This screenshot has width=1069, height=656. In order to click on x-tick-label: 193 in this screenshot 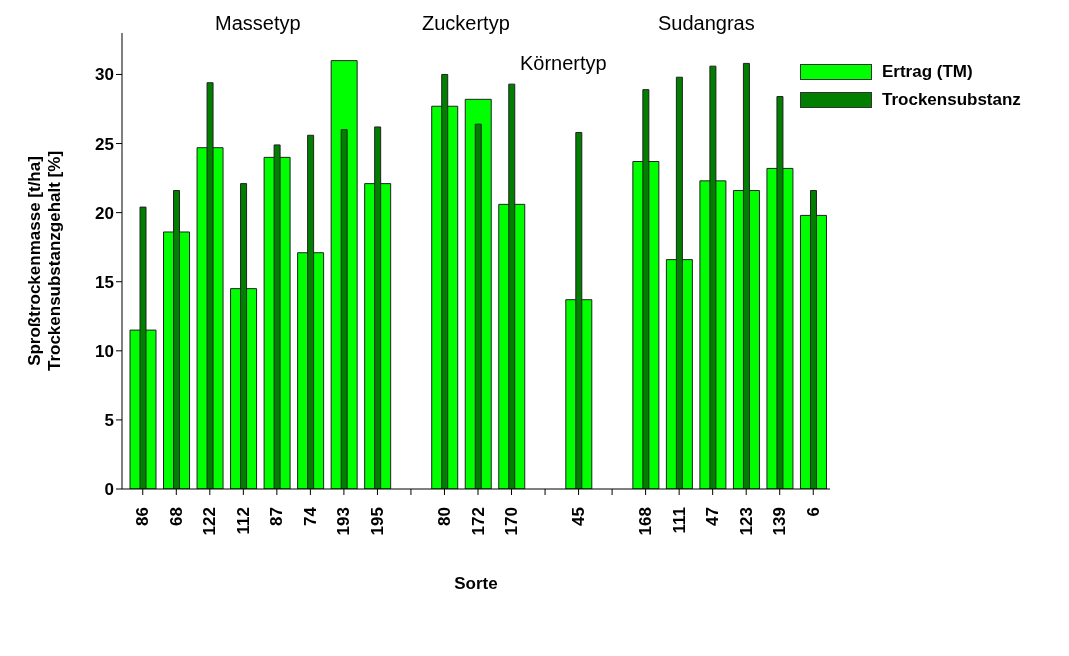, I will do `click(344, 521)`.